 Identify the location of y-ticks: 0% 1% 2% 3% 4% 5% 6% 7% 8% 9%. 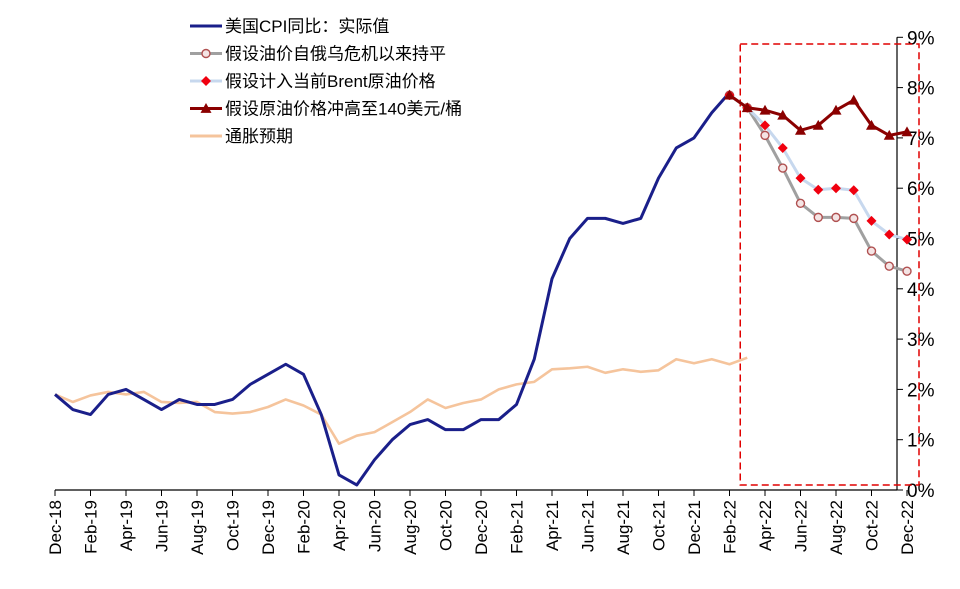
(916, 265).